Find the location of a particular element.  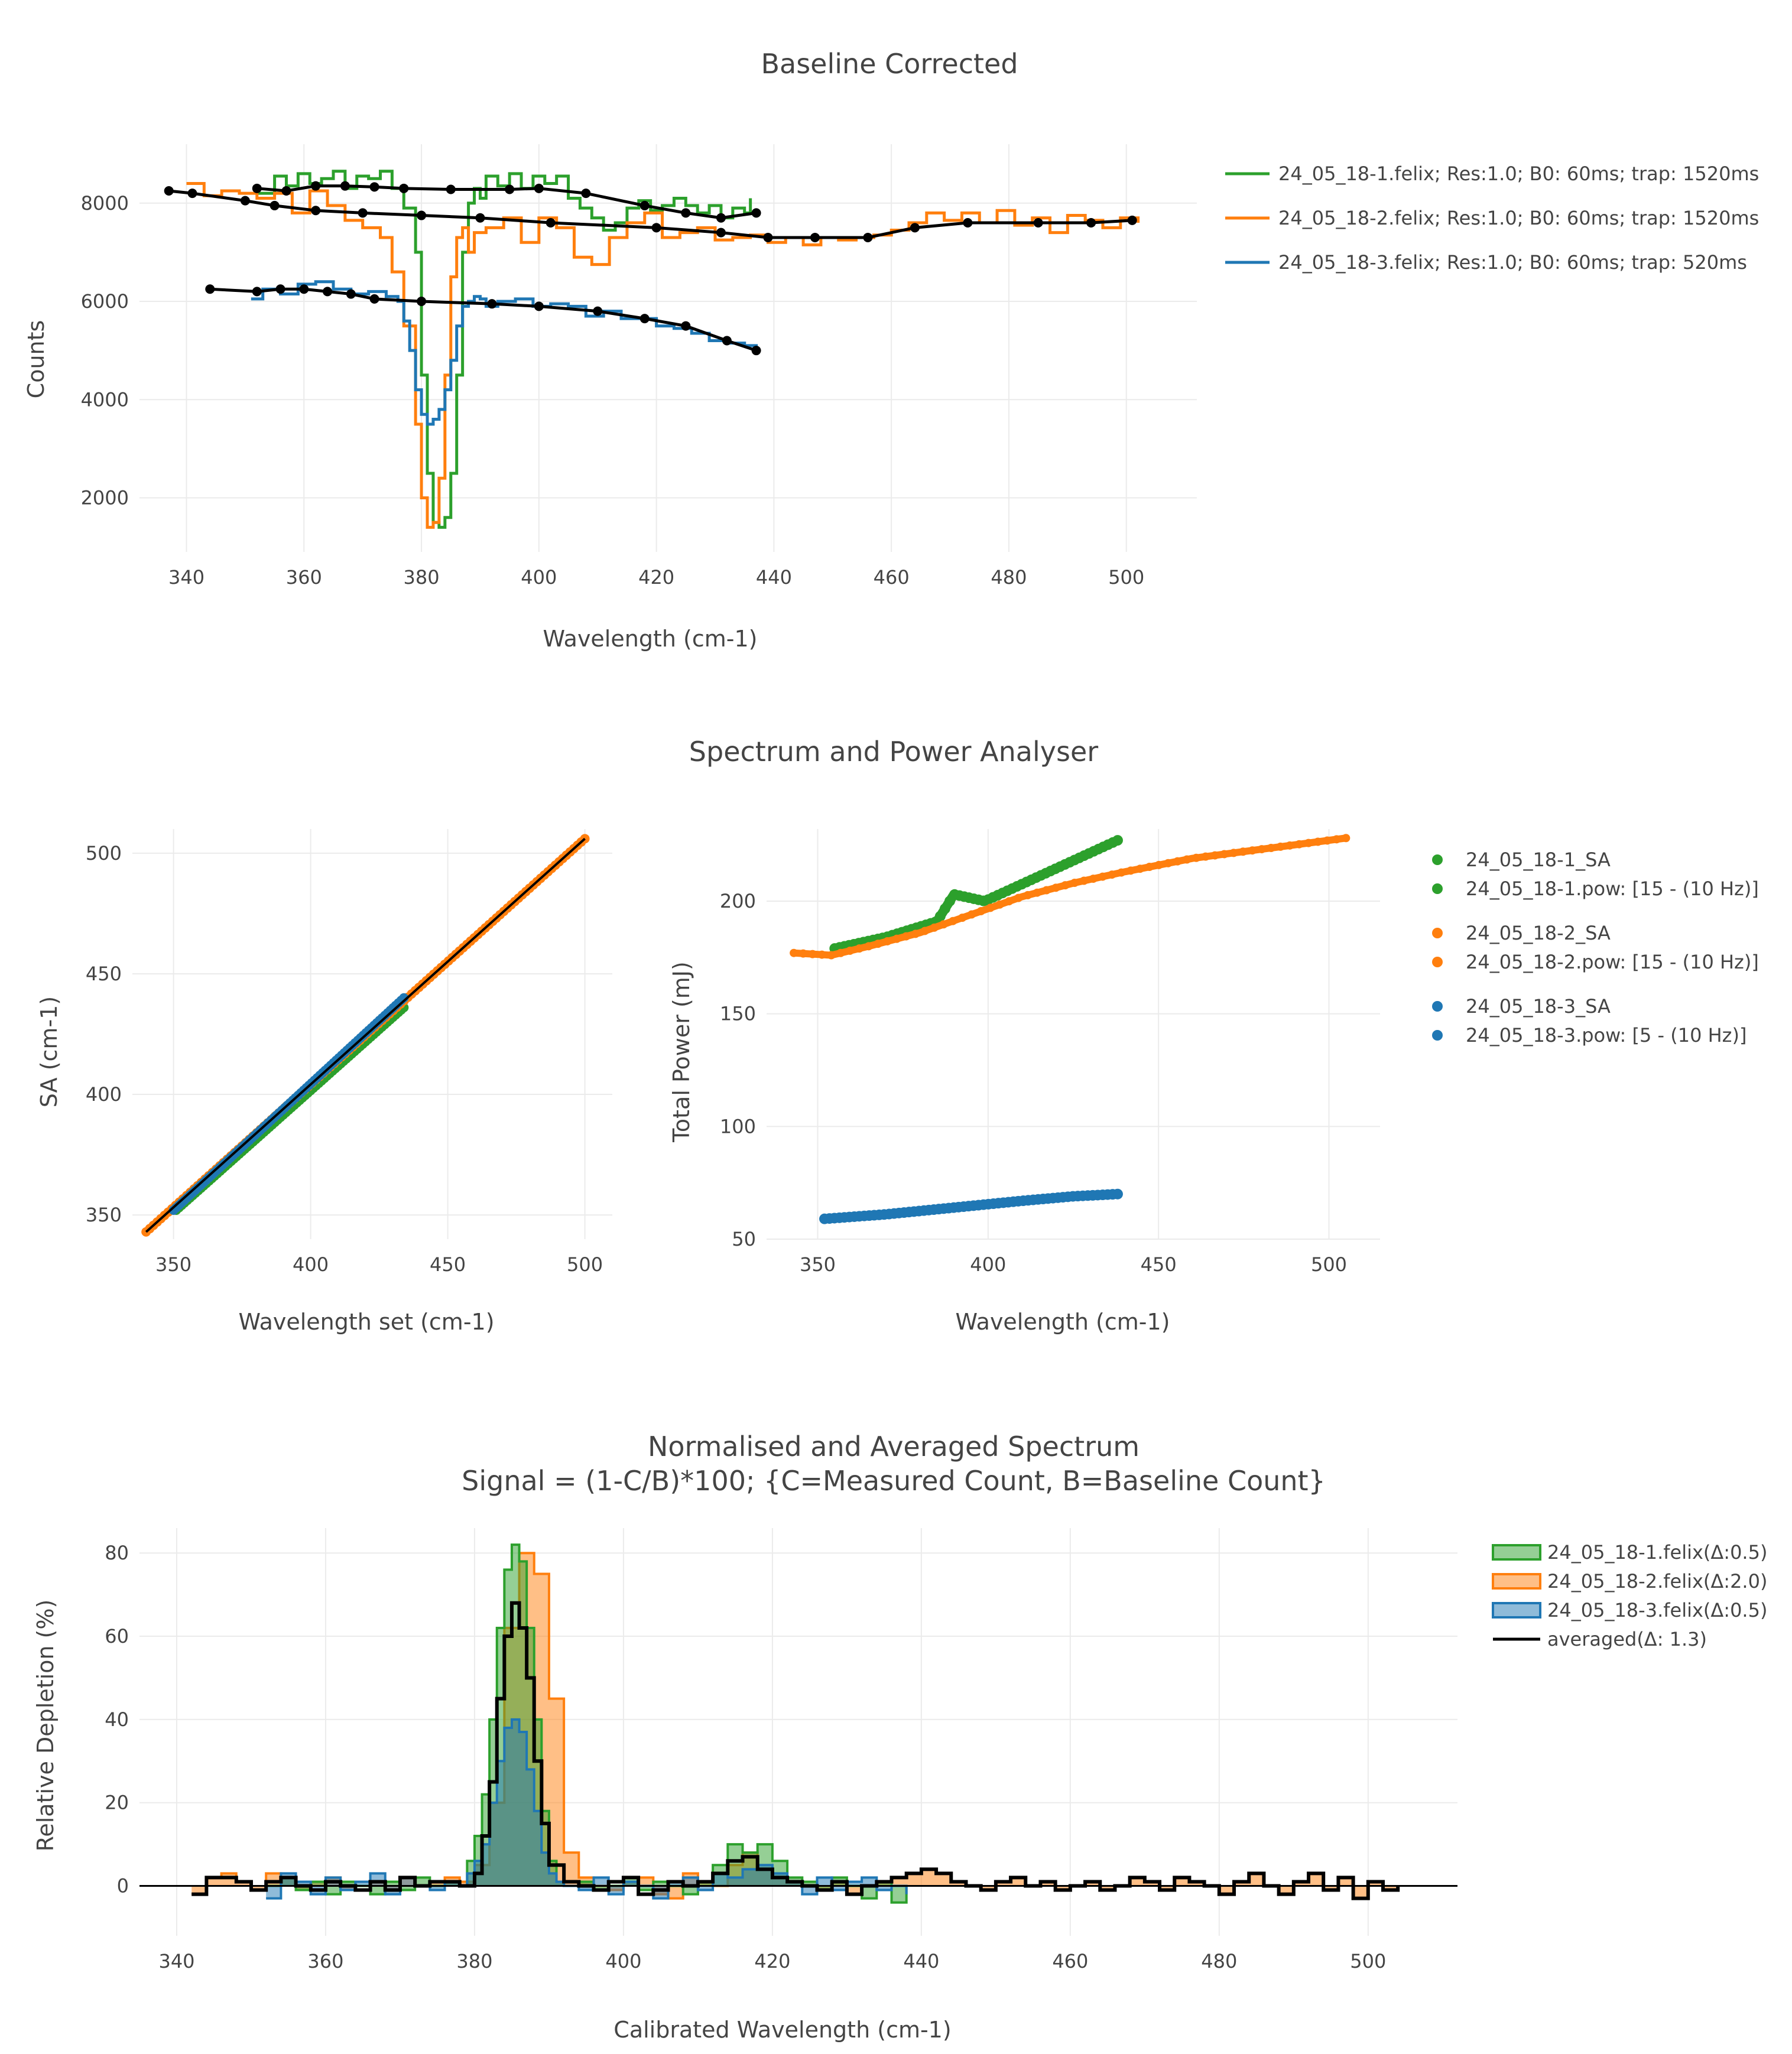

sa-x-tick-label: 450 is located at coordinates (448, 1264).